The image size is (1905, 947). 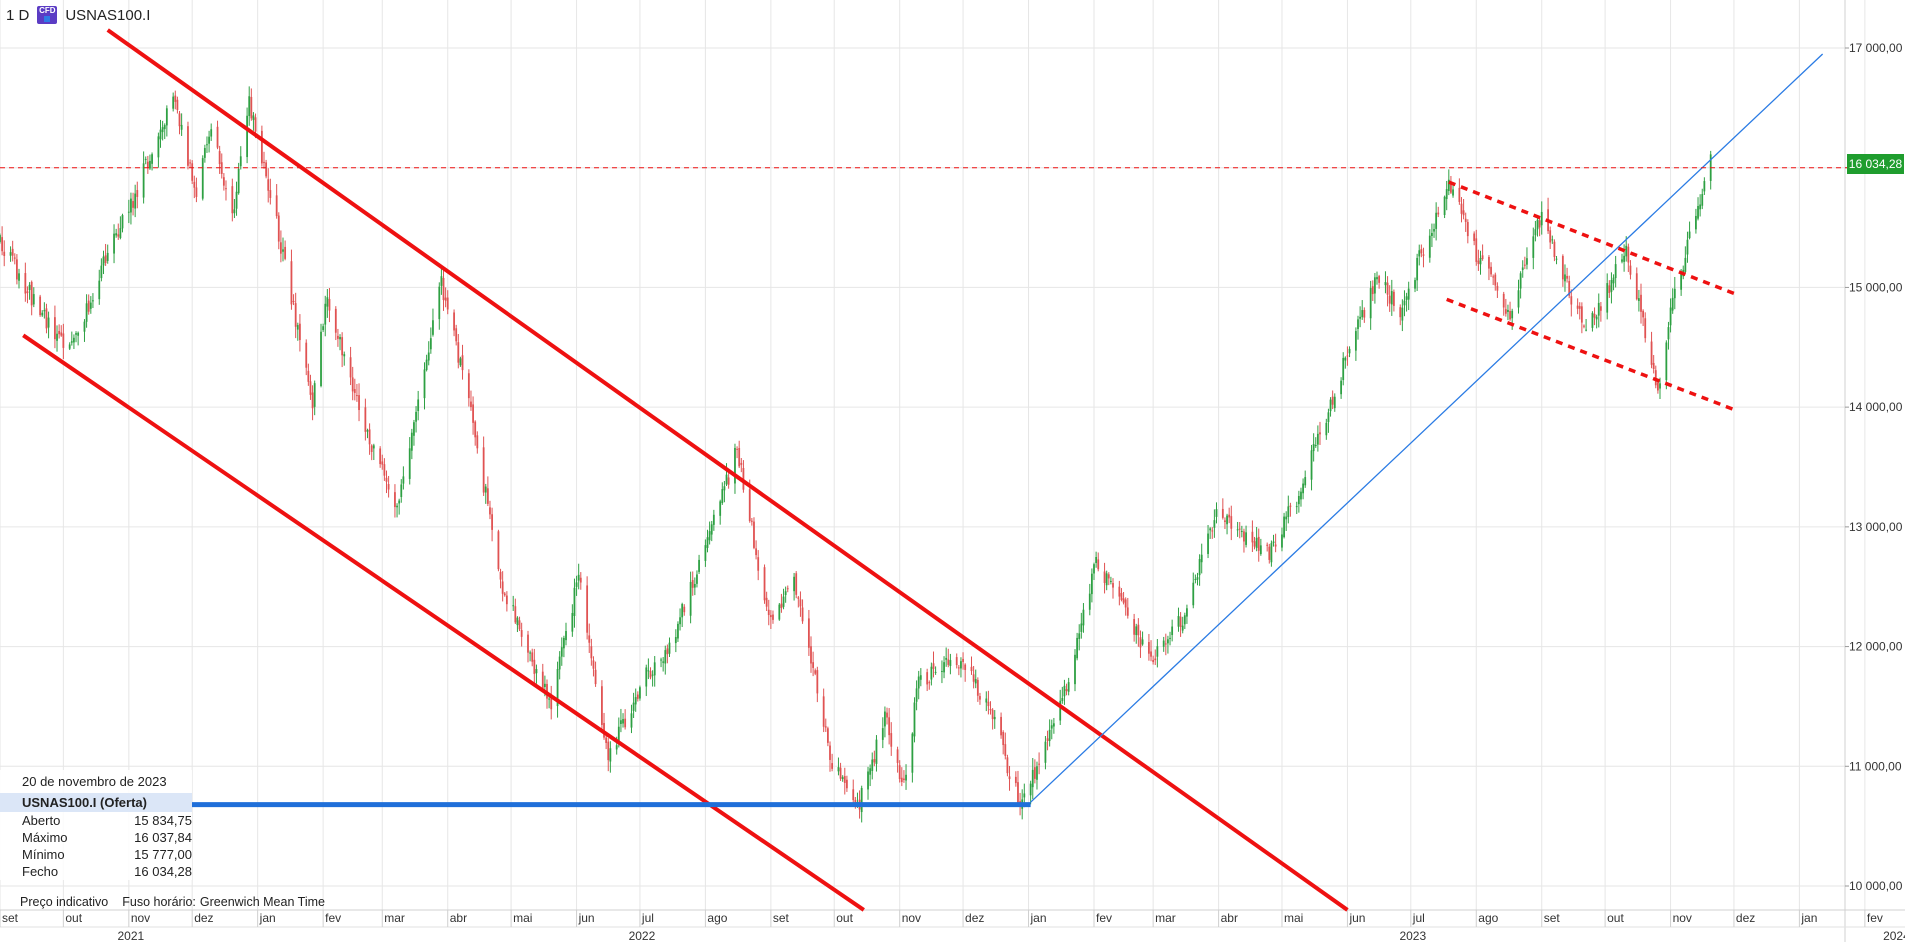 What do you see at coordinates (1104, 918) in the screenshot?
I see `x-tick-label: fev` at bounding box center [1104, 918].